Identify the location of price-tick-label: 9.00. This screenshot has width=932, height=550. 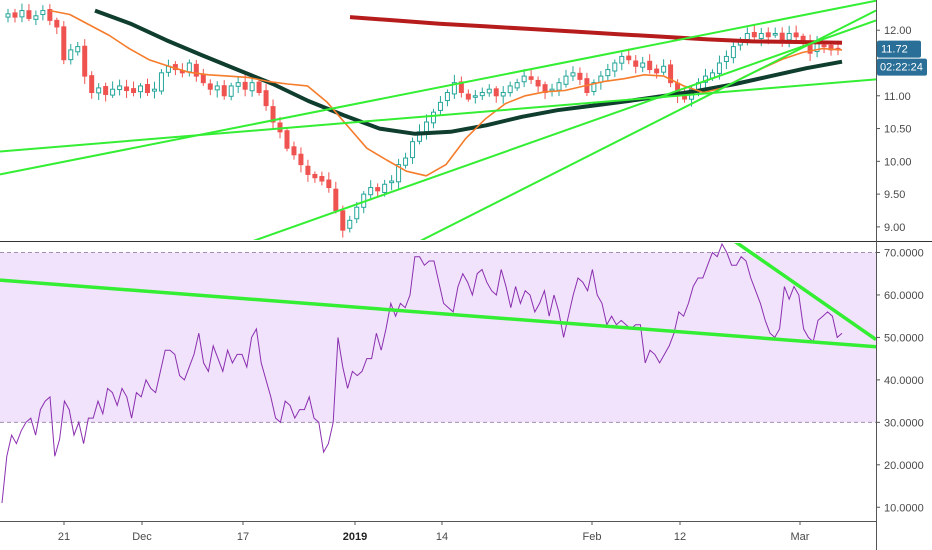
(894, 228).